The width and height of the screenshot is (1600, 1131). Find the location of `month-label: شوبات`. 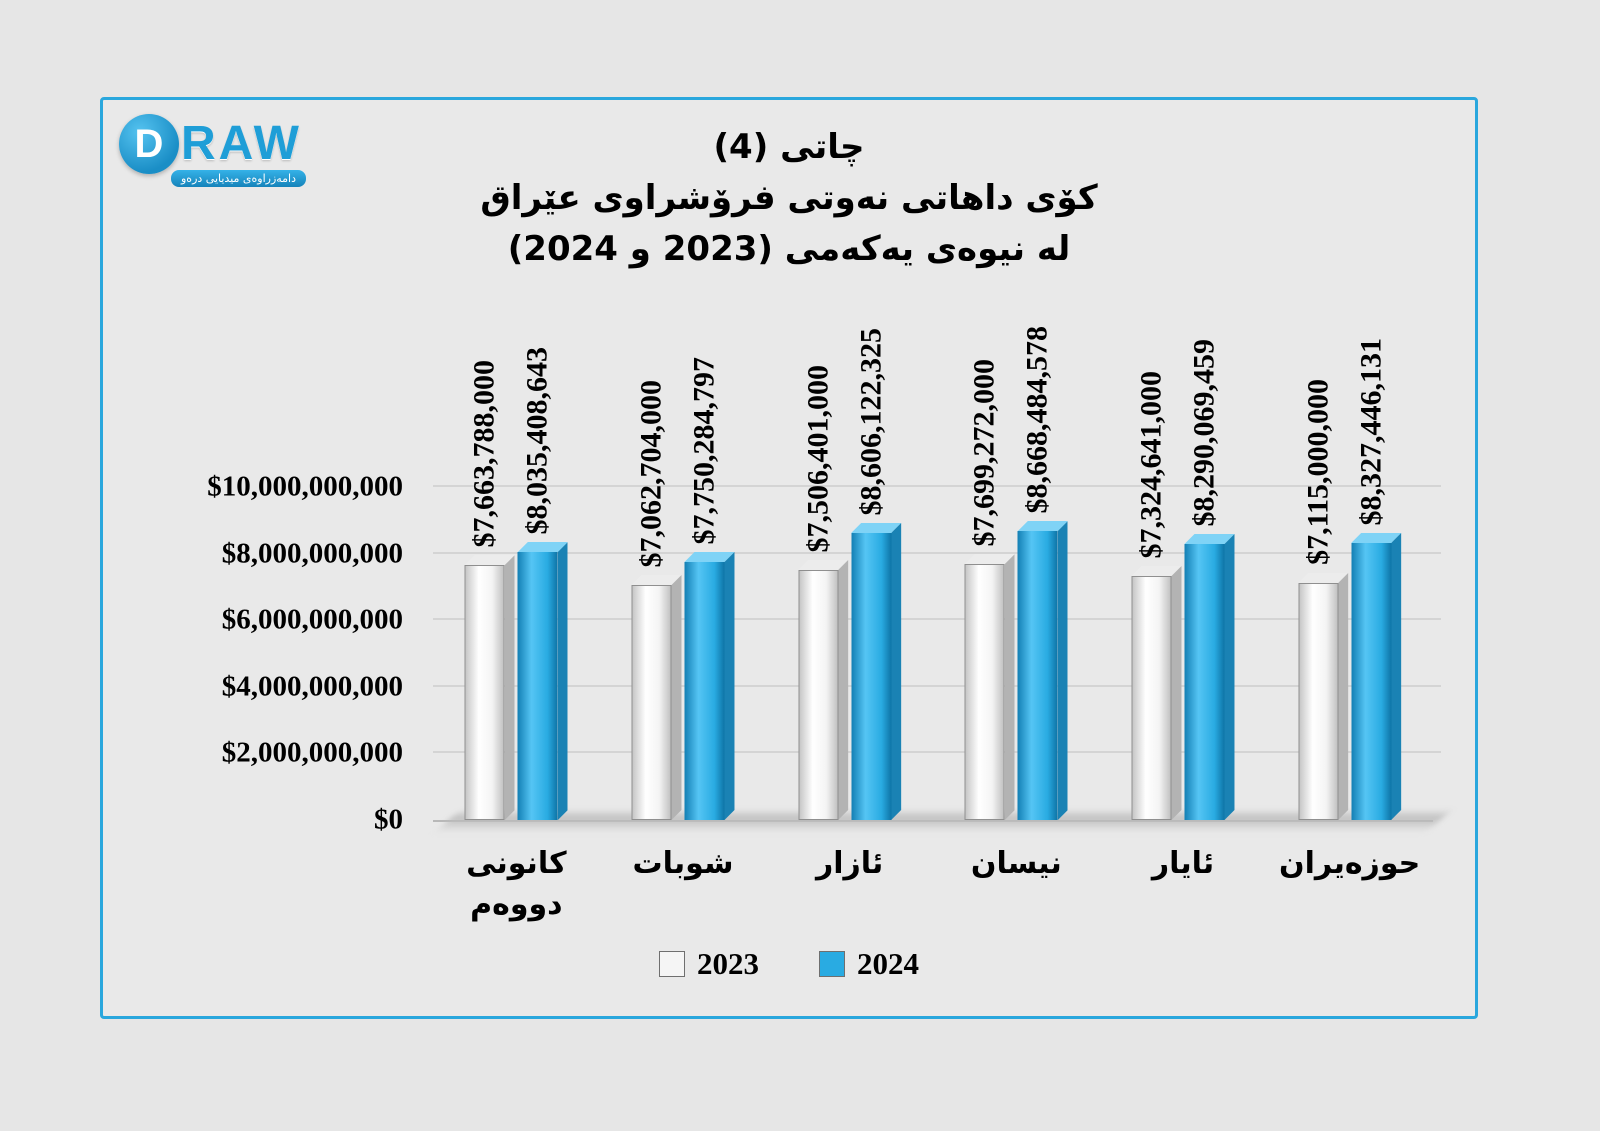

month-label: شوبات is located at coordinates (683, 863).